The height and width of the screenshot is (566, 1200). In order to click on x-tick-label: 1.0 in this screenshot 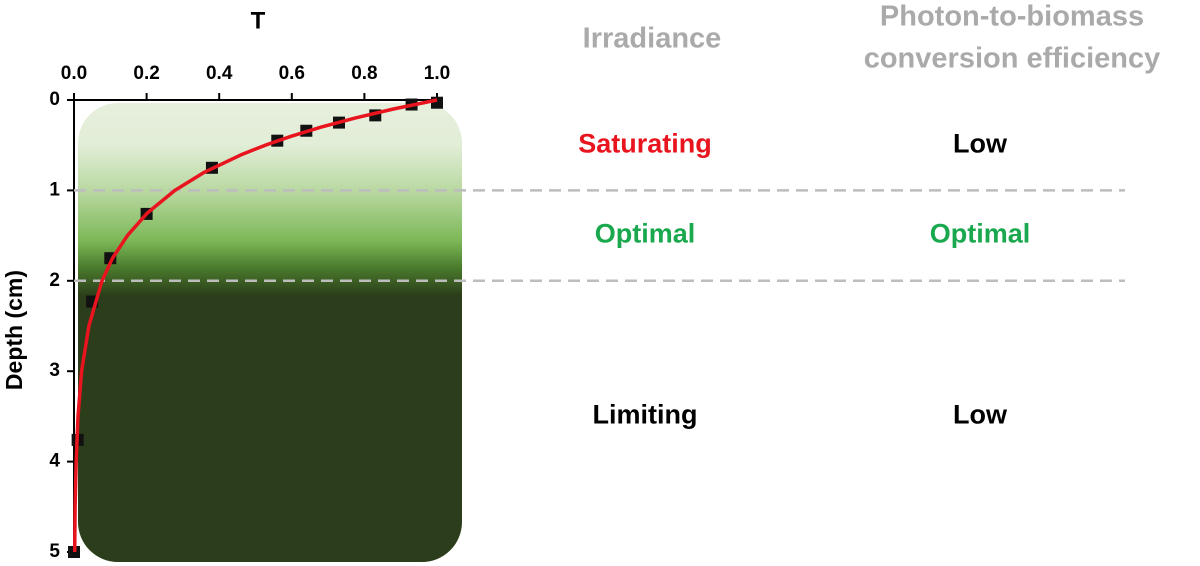, I will do `click(437, 73)`.